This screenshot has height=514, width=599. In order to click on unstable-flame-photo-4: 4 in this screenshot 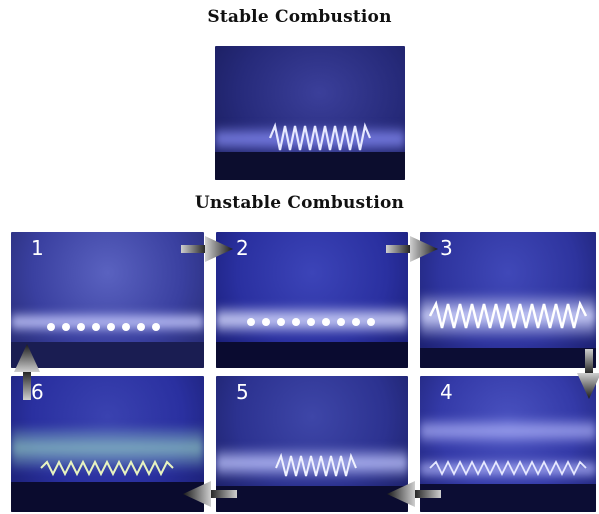, I will do `click(508, 444)`.